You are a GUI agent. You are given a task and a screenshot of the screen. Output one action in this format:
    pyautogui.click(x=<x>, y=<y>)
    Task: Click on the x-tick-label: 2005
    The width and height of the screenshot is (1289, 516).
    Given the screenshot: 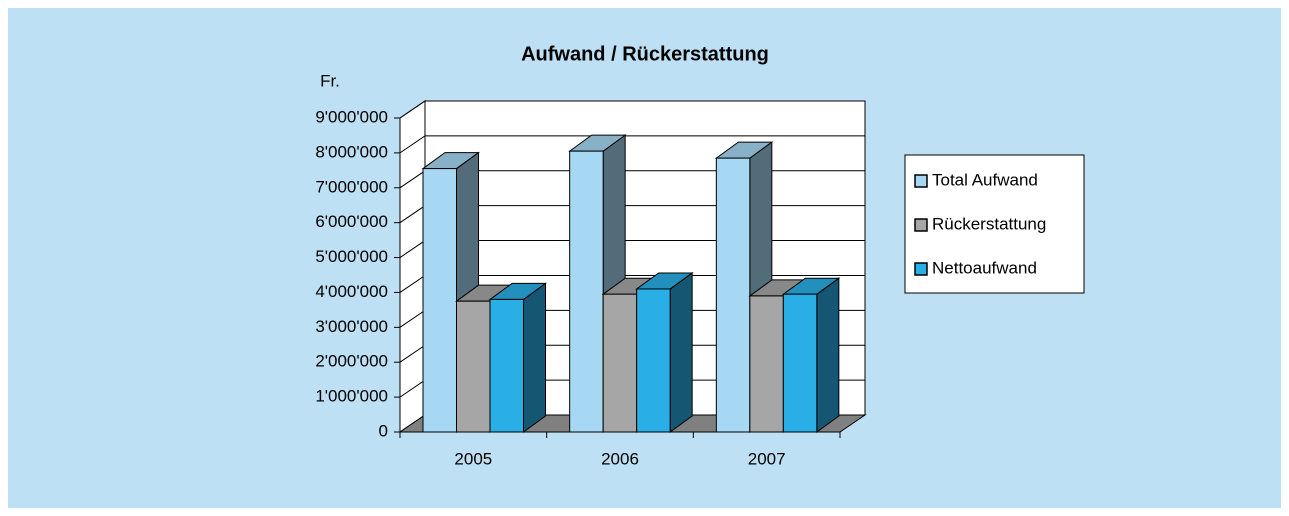 What is the action you would take?
    pyautogui.click(x=473, y=458)
    